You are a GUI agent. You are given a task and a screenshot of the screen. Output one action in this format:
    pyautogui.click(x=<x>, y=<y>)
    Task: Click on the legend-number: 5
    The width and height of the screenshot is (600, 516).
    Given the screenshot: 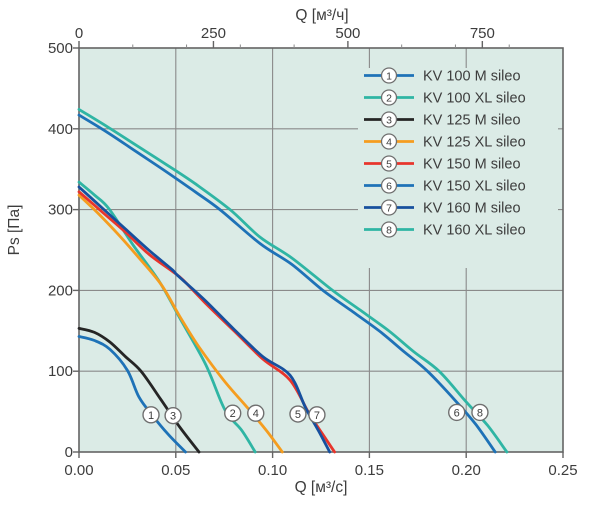 What is the action you would take?
    pyautogui.click(x=389, y=164)
    